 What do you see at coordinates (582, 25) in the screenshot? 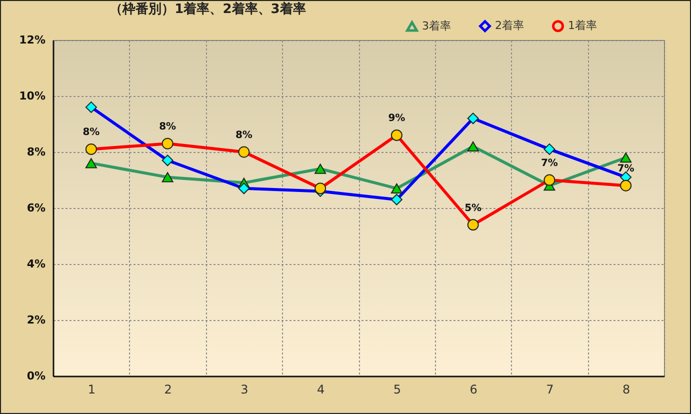
I see `legend-label: 1着率` at bounding box center [582, 25].